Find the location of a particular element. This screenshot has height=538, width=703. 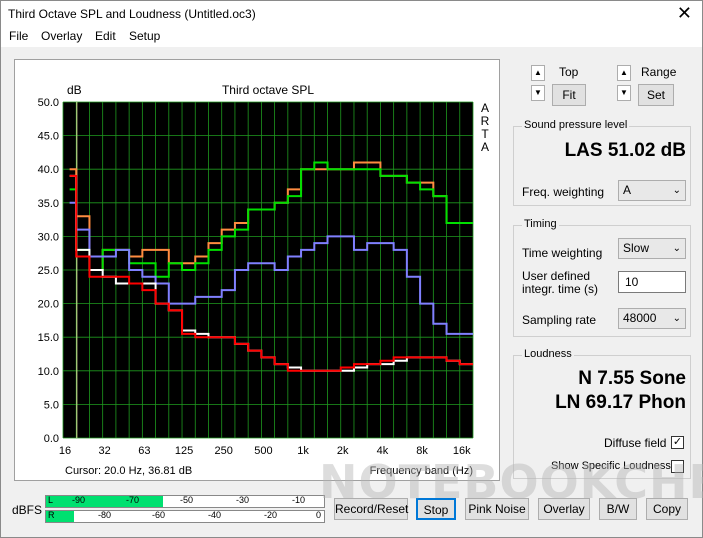

timing-panel-title: Timing is located at coordinates (540, 224).